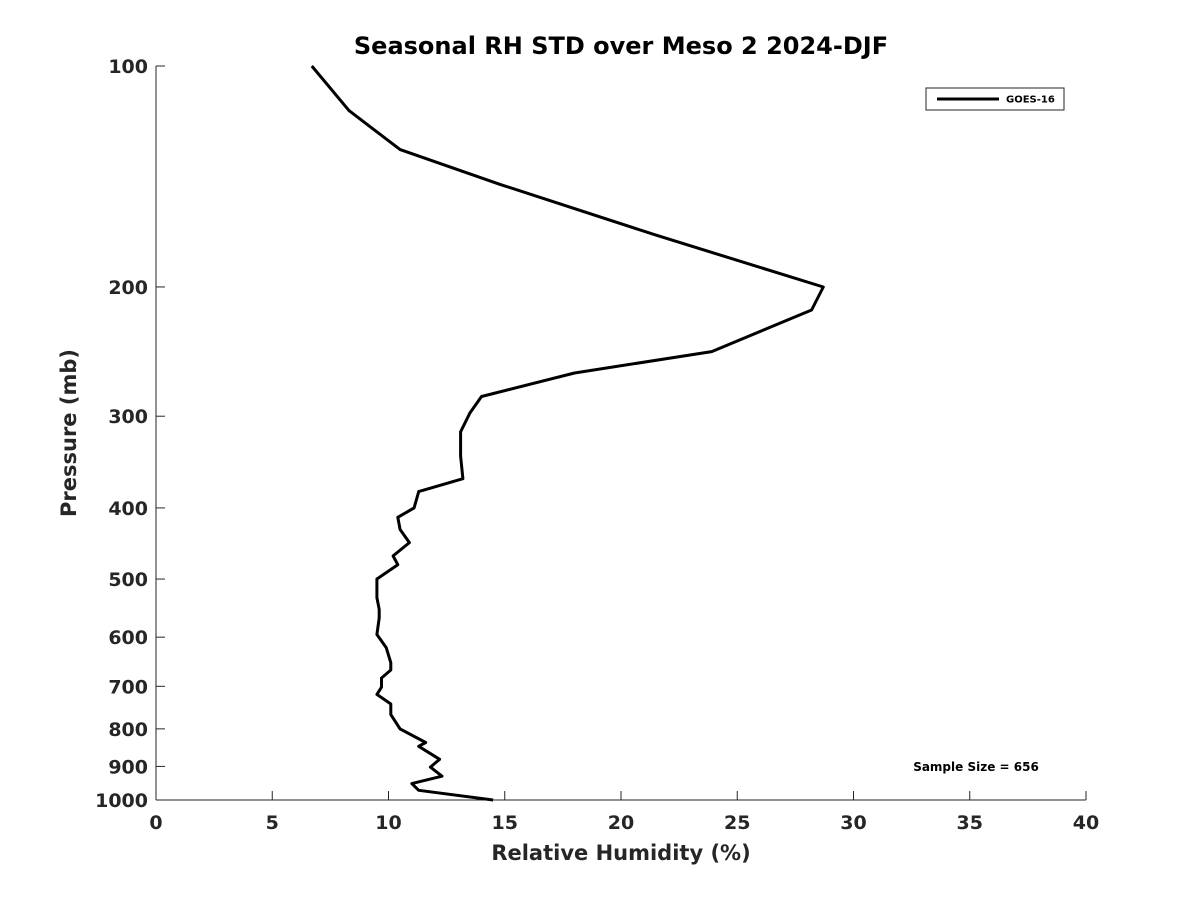 The width and height of the screenshot is (1200, 900). Describe the element at coordinates (976, 767) in the screenshot. I see `sample-size-annotation: Sample Size = 656` at that location.